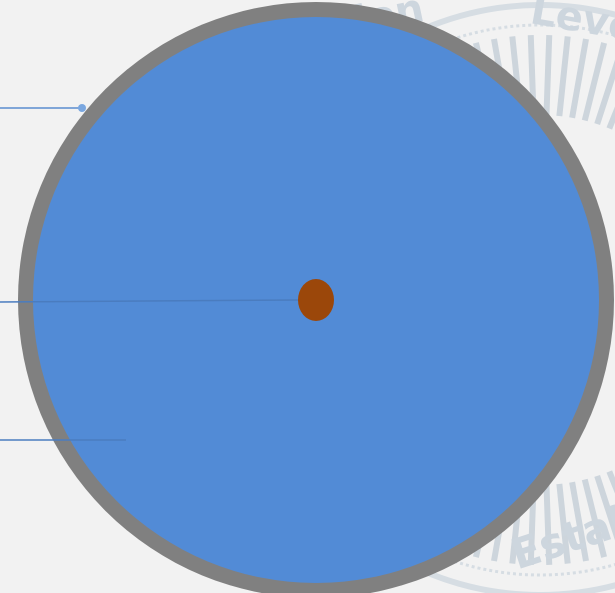 The width and height of the screenshot is (615, 593). What do you see at coordinates (82, 108) in the screenshot?
I see `callout-dot-top` at bounding box center [82, 108].